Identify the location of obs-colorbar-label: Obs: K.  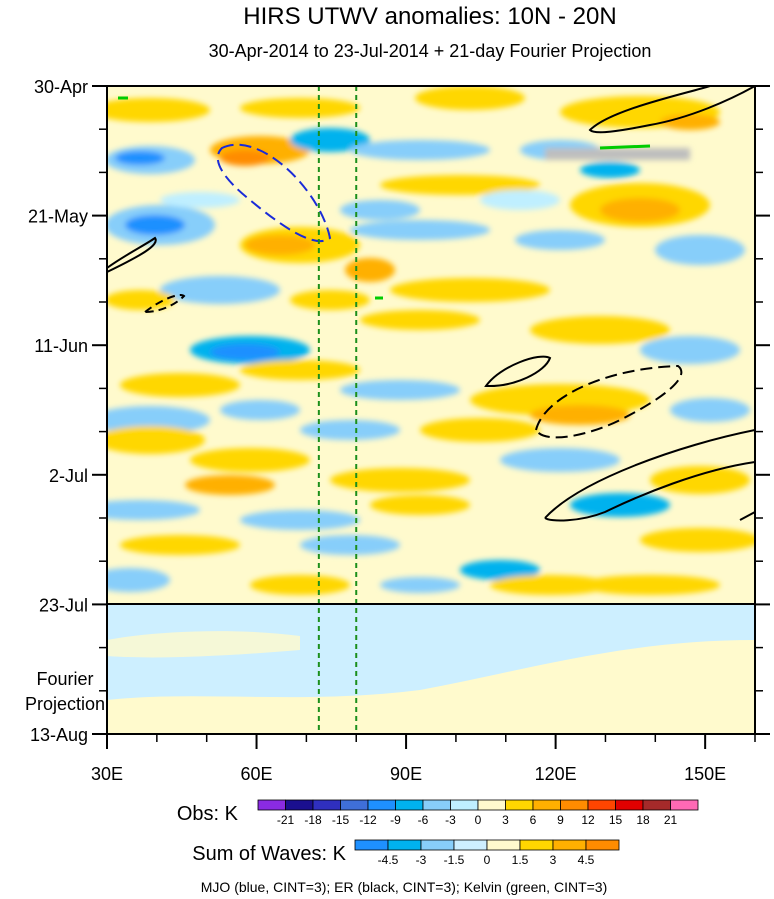
(208, 814).